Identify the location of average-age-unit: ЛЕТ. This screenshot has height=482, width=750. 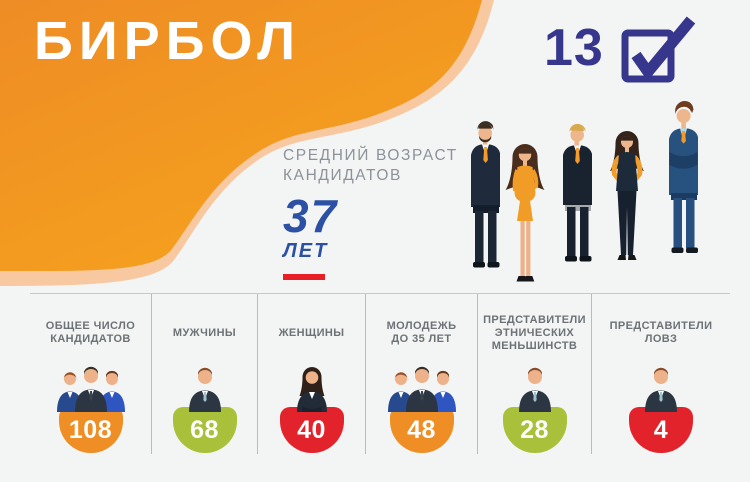
(306, 251).